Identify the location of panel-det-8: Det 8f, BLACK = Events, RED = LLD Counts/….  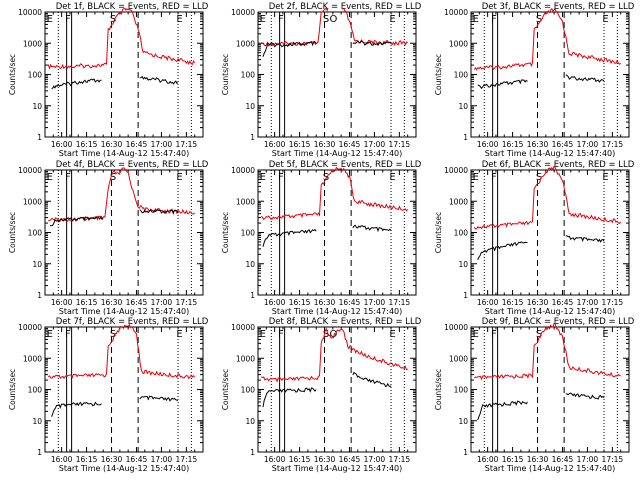
(321, 395).